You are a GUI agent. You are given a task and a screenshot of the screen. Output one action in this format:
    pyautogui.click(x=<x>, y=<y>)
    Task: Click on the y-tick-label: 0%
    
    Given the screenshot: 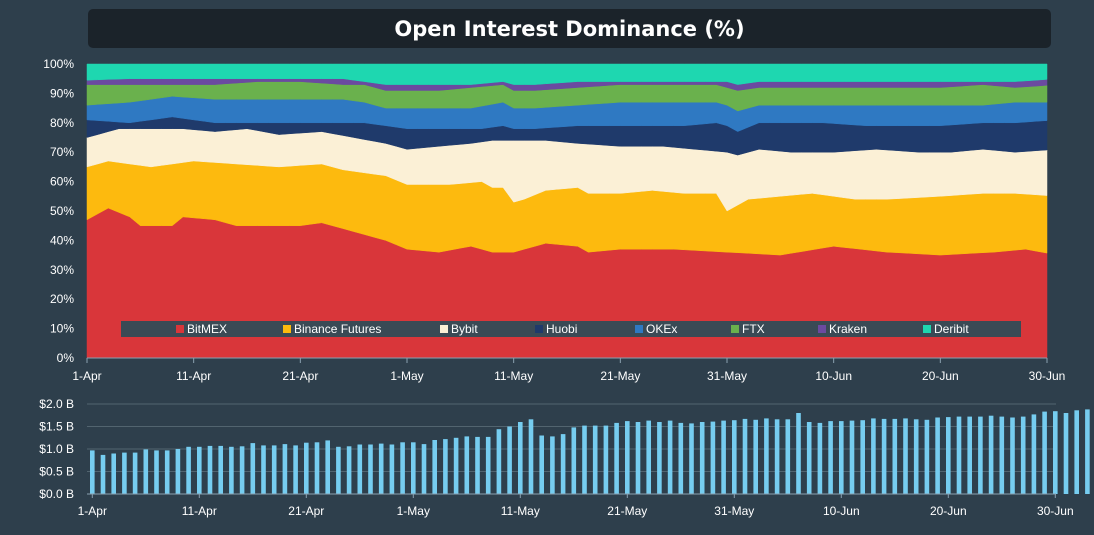 What is the action you would take?
    pyautogui.click(x=66, y=358)
    